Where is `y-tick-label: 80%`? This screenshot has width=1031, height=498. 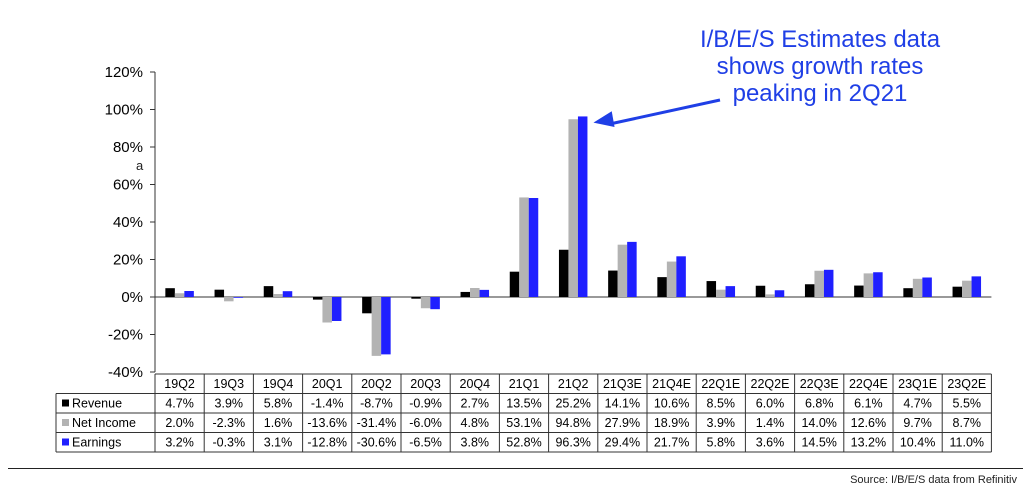 y-tick-label: 80% is located at coordinates (128, 147).